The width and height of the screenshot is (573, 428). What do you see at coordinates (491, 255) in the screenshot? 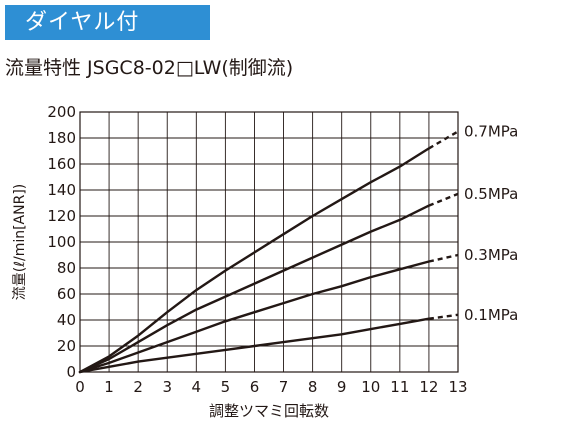
I see `series-label: 0.3MPa` at bounding box center [491, 255].